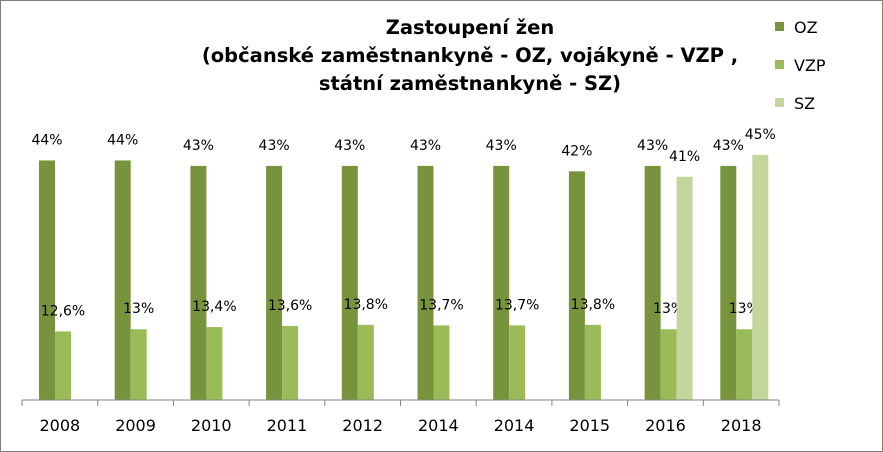  Describe the element at coordinates (214, 307) in the screenshot. I see `data-label-vzp-2: 13,4%` at that location.